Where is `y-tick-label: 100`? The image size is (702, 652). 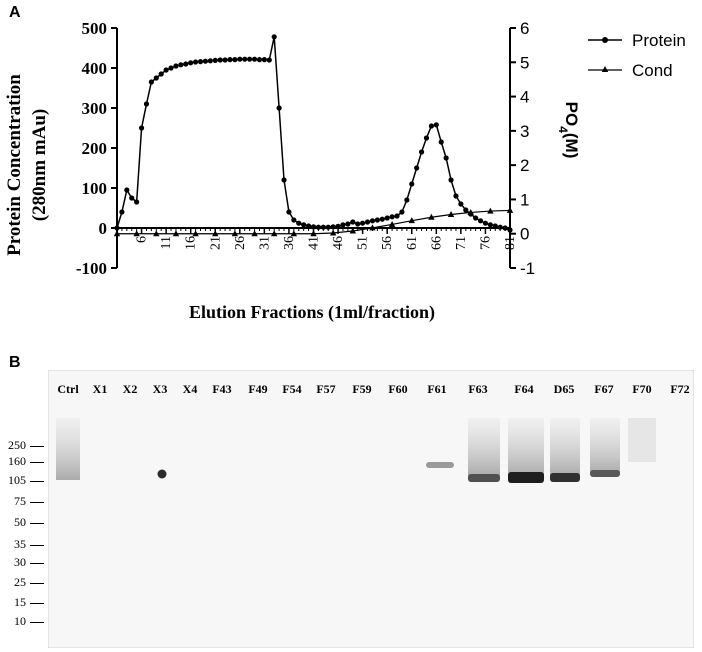
y-tick-label: 100 is located at coordinates (95, 188).